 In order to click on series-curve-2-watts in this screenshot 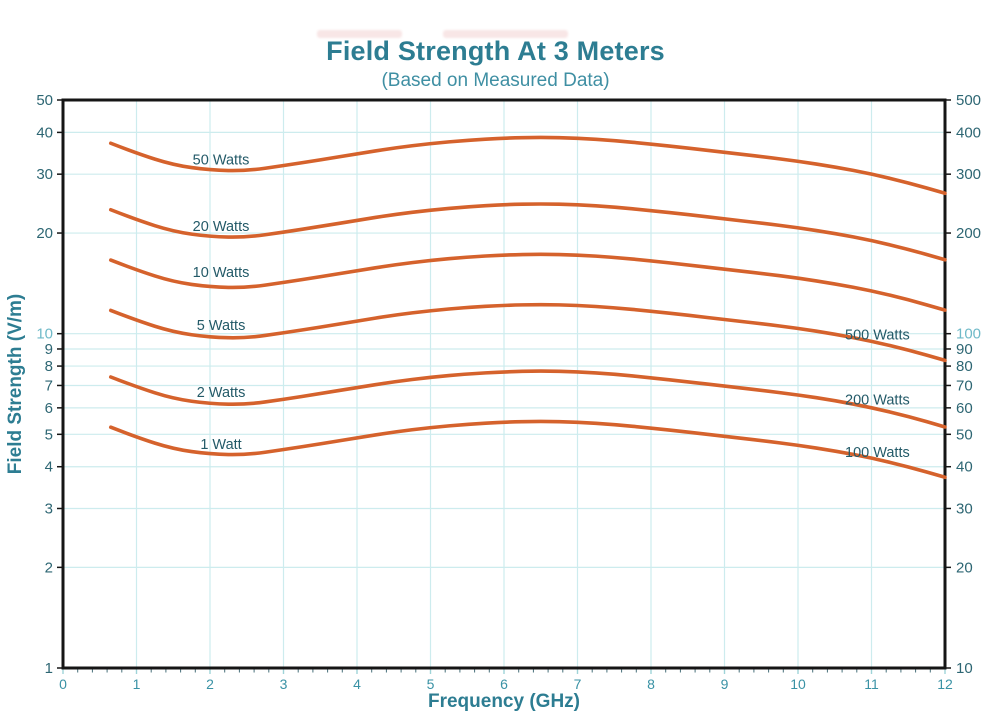, I will do `click(527, 399)`.